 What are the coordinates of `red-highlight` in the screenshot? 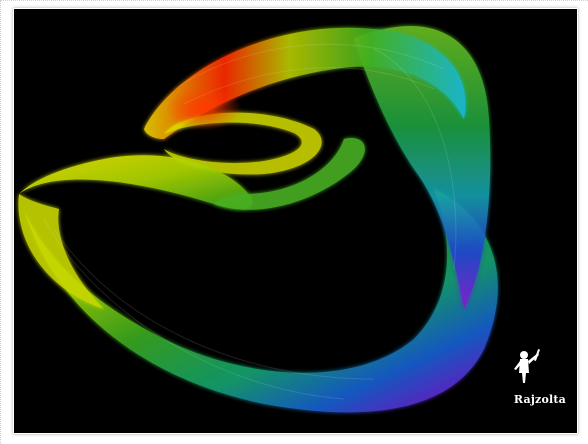 It's located at (204, 109).